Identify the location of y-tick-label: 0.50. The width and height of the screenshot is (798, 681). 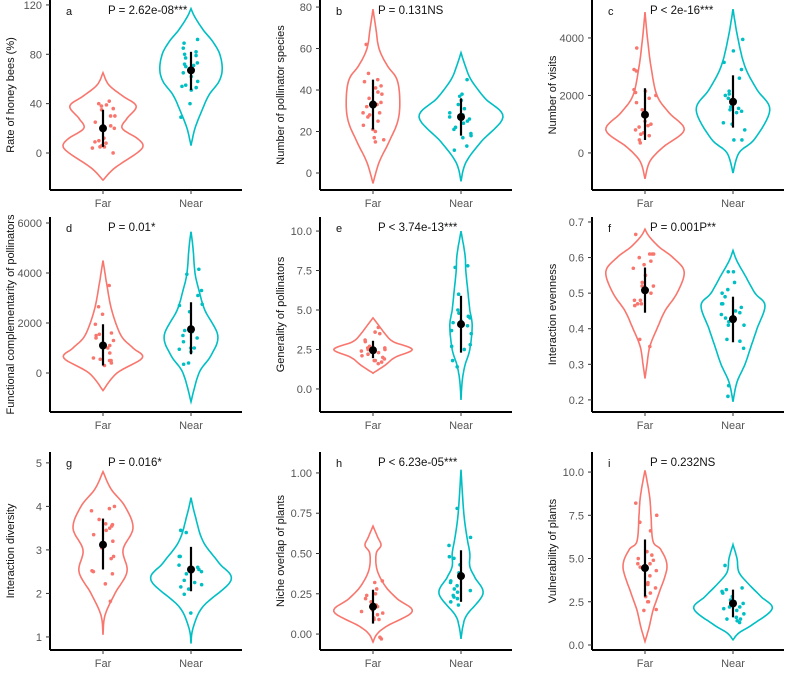
(301, 554).